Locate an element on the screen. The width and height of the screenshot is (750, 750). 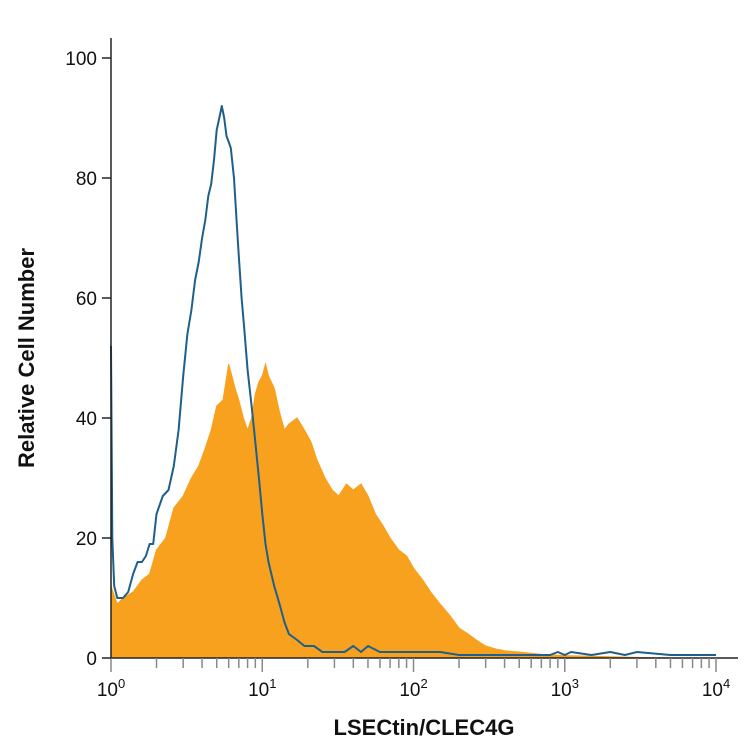
x-axis-title: LSECtin/CLEC4G is located at coordinates (424, 727).